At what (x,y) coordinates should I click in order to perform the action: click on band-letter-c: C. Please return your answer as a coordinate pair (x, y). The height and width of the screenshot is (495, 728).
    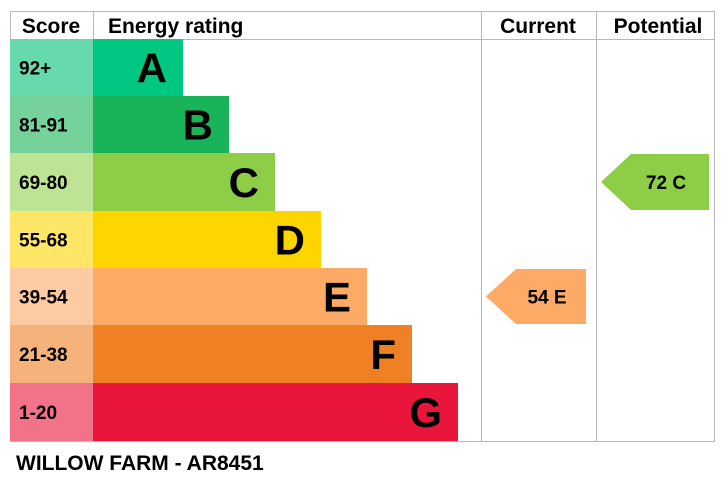
    Looking at the image, I should click on (244, 182).